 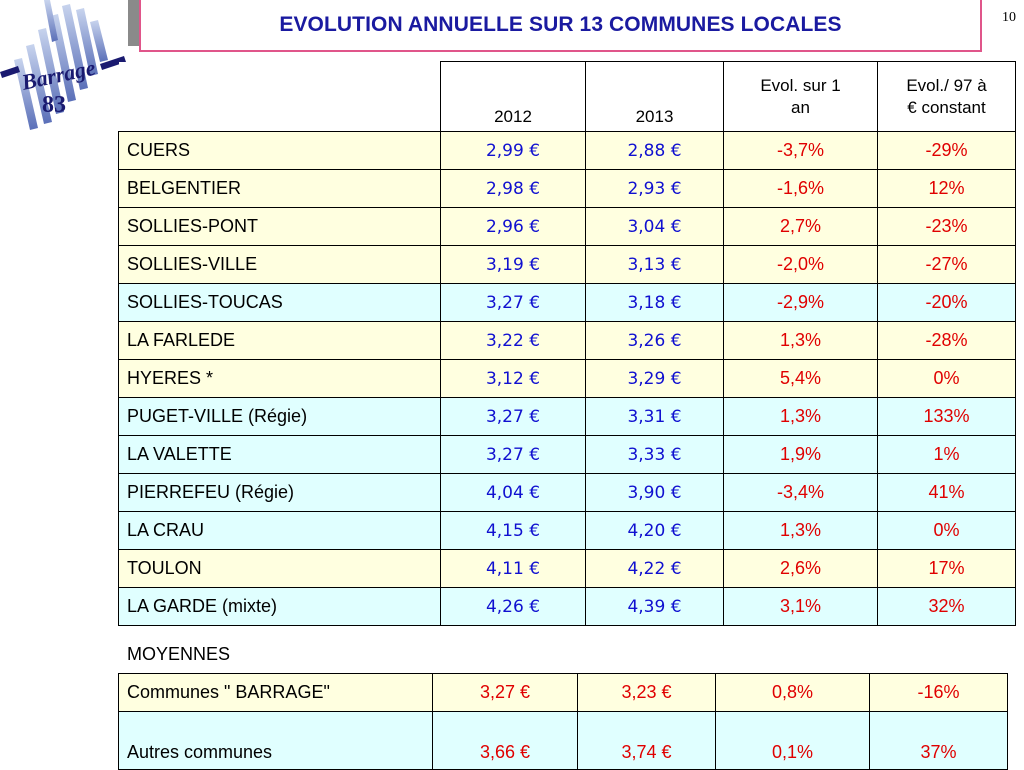 I want to click on evol-1-year-cell: 1,9%, so click(x=800, y=454).